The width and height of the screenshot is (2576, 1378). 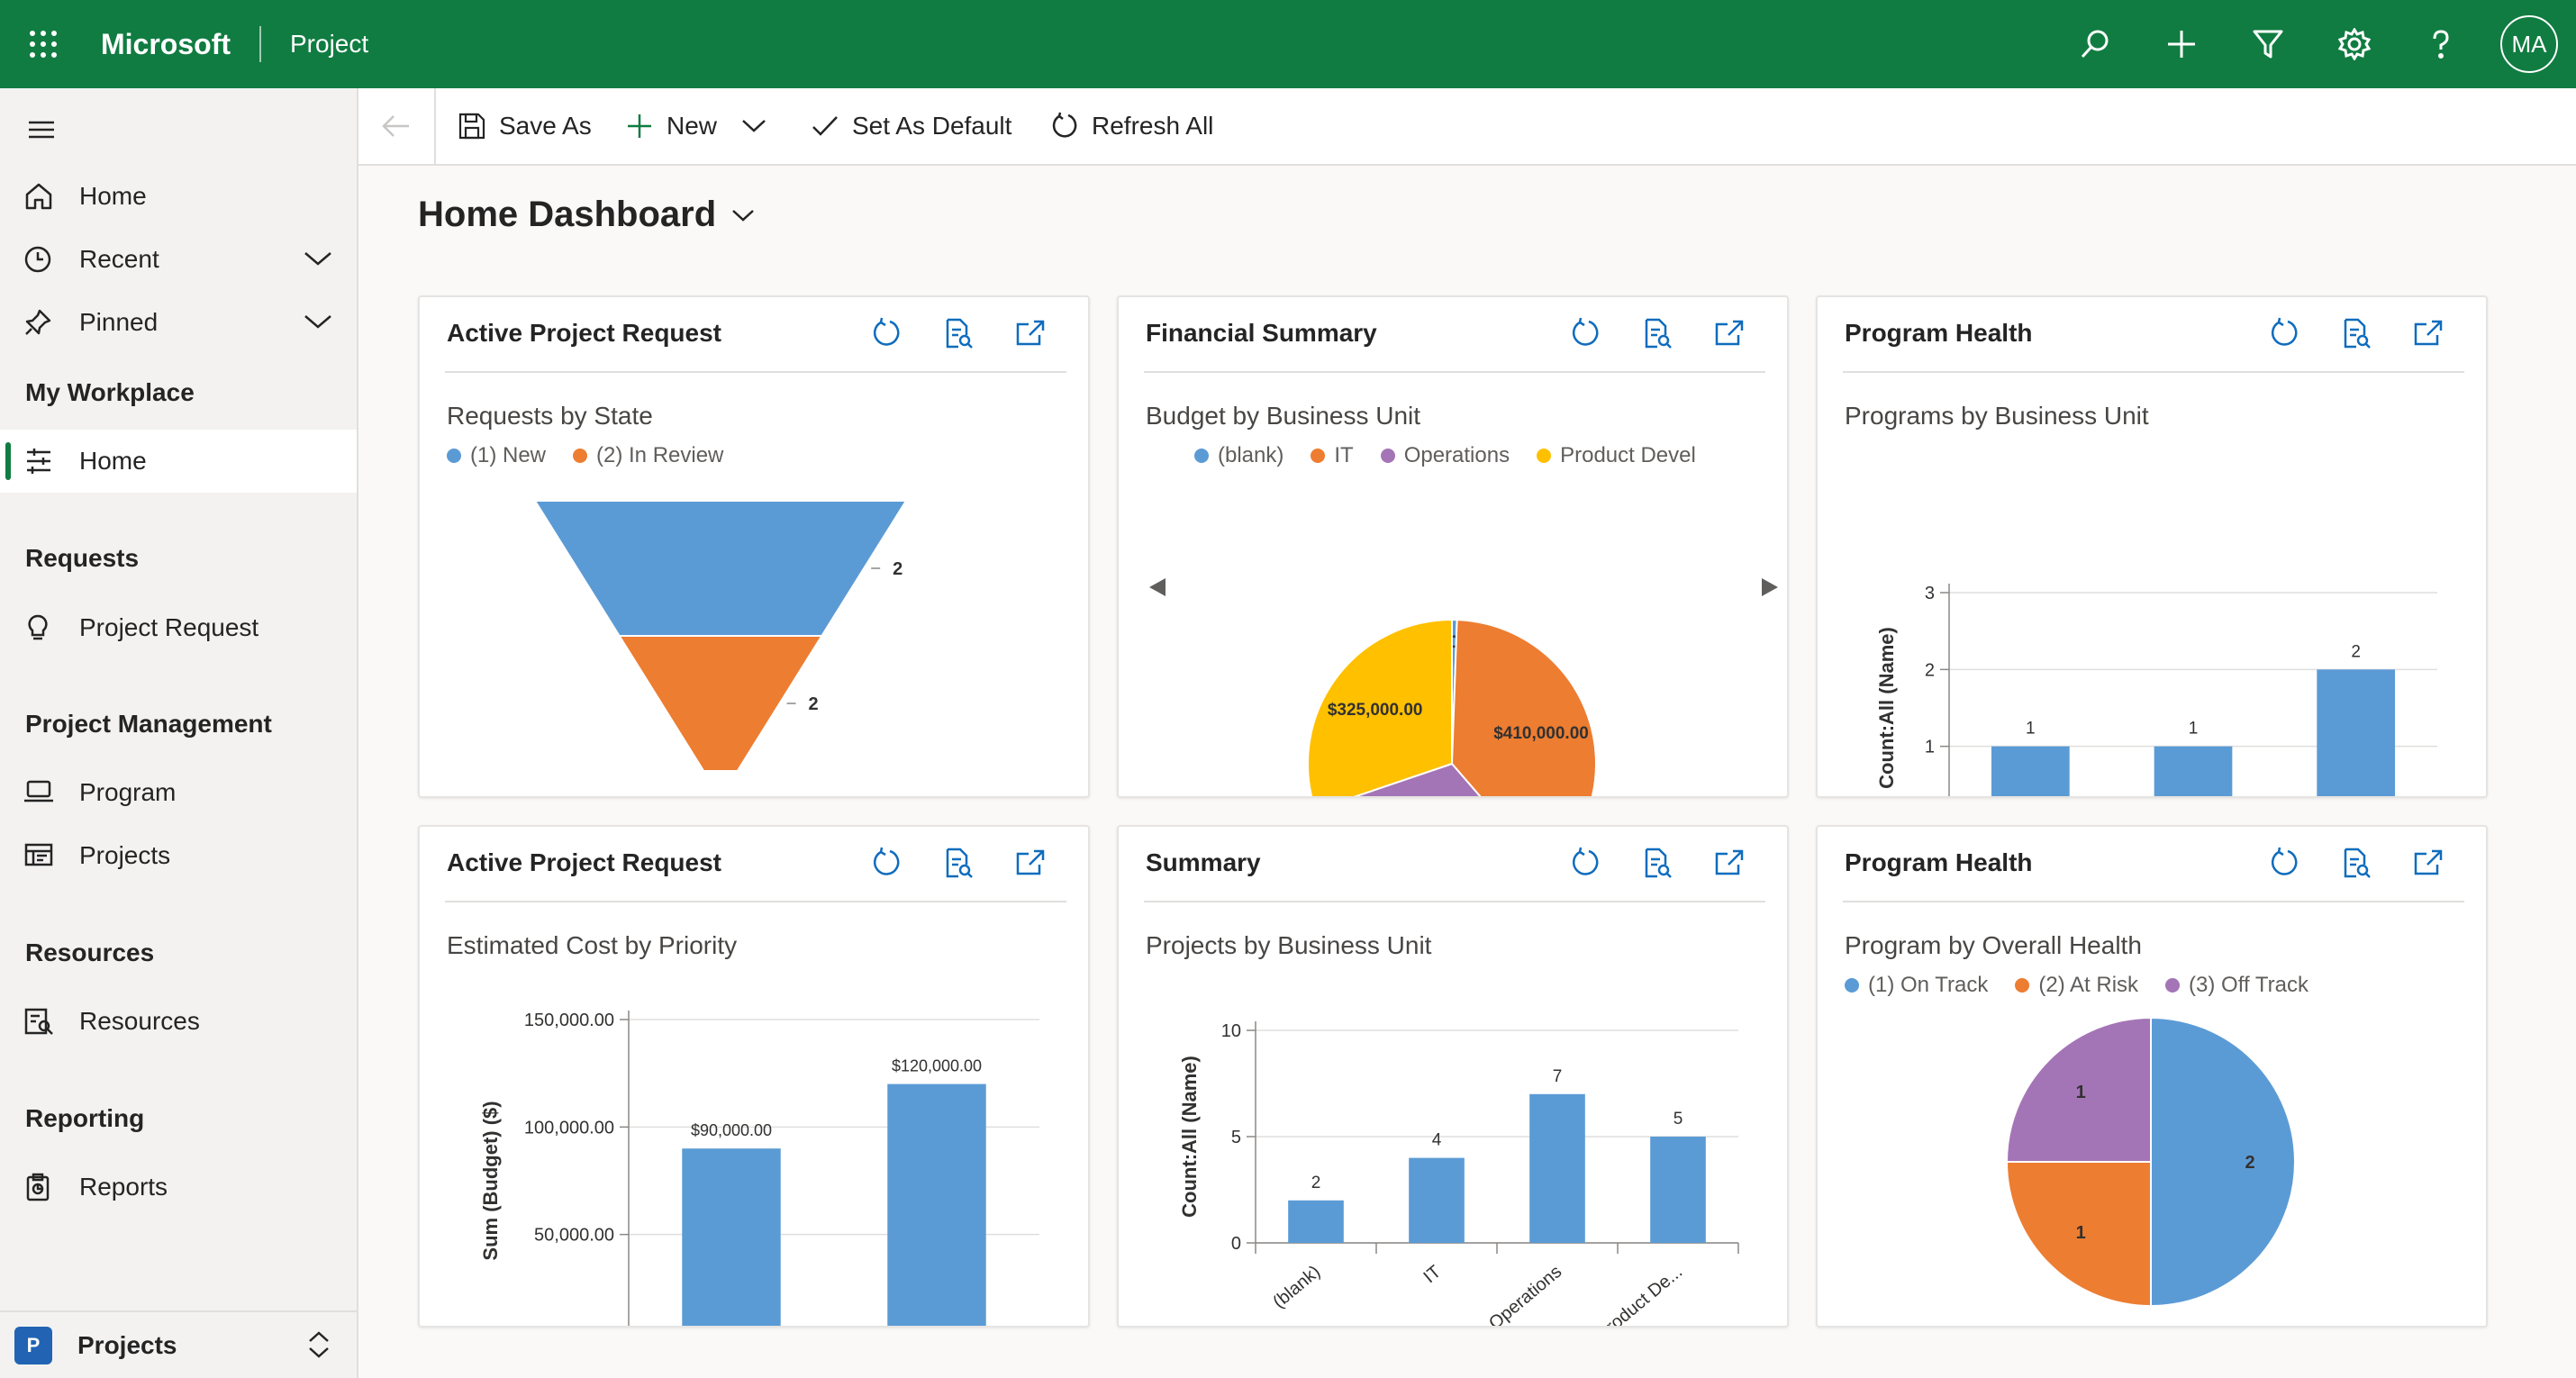 What do you see at coordinates (1432, 1274) in the screenshot?
I see `x-tick-label: IT` at bounding box center [1432, 1274].